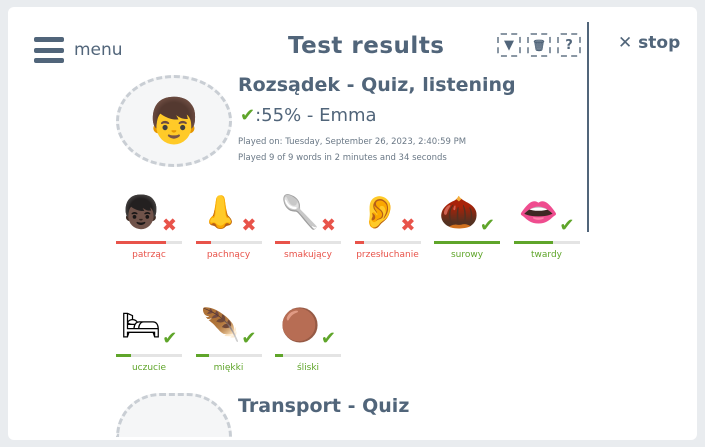 The image size is (705, 447). What do you see at coordinates (588, 127) in the screenshot?
I see `scrollbar` at bounding box center [588, 127].